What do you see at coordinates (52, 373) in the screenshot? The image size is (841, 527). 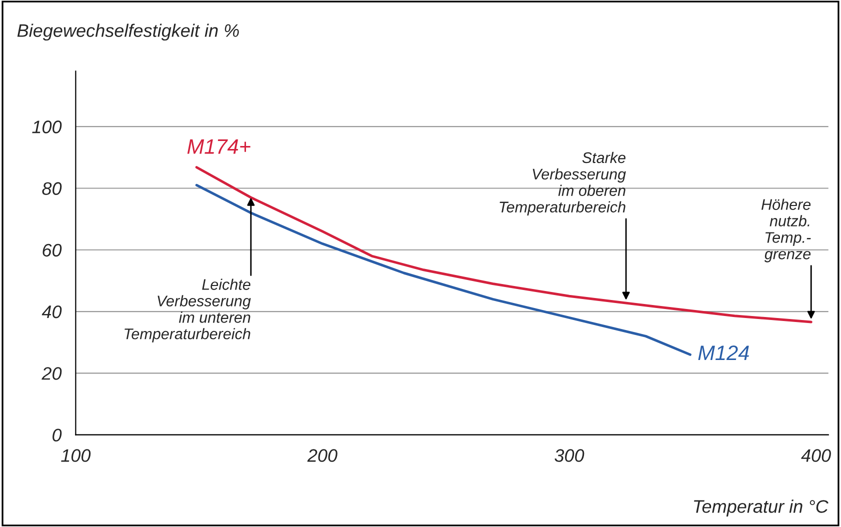 I see `y-tick-label: 20` at bounding box center [52, 373].